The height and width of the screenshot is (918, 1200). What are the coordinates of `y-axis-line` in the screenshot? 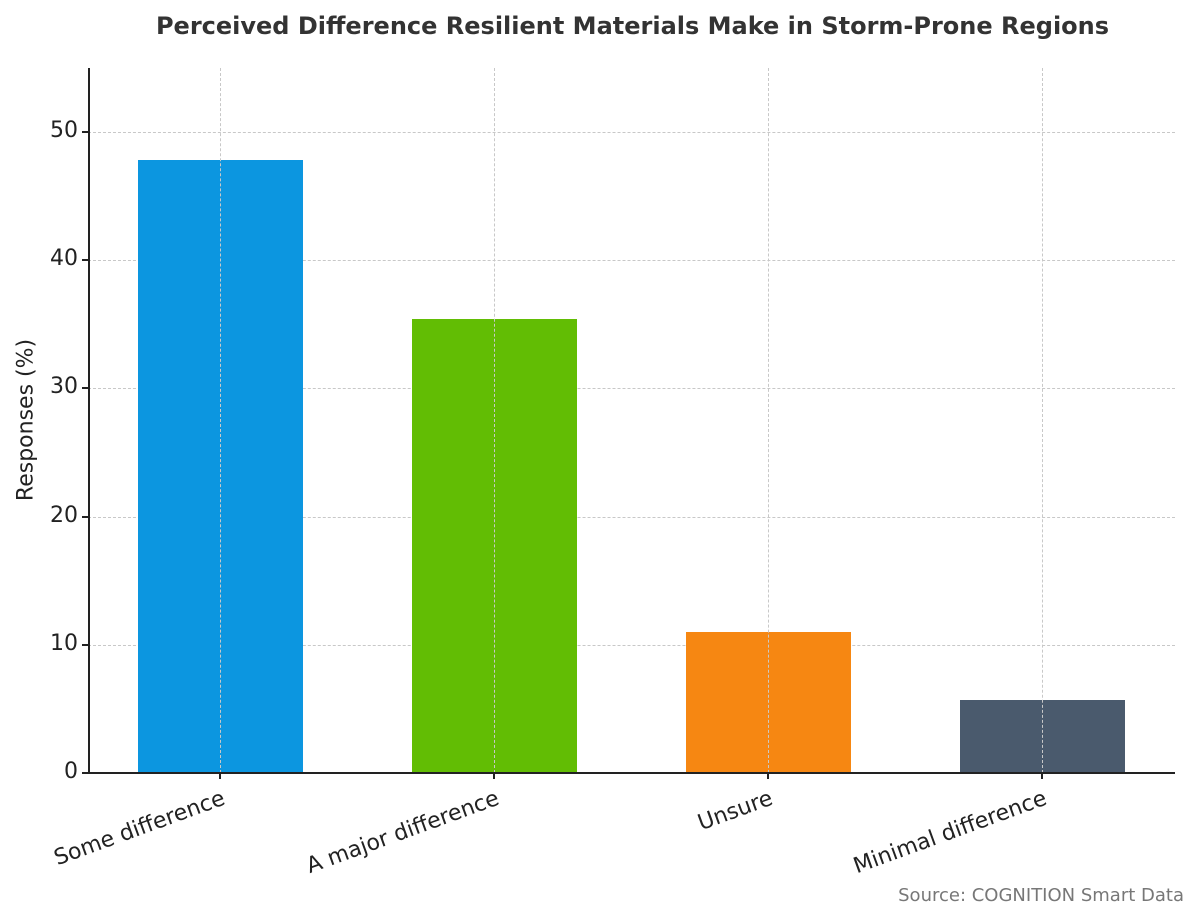 It's located at (89, 421).